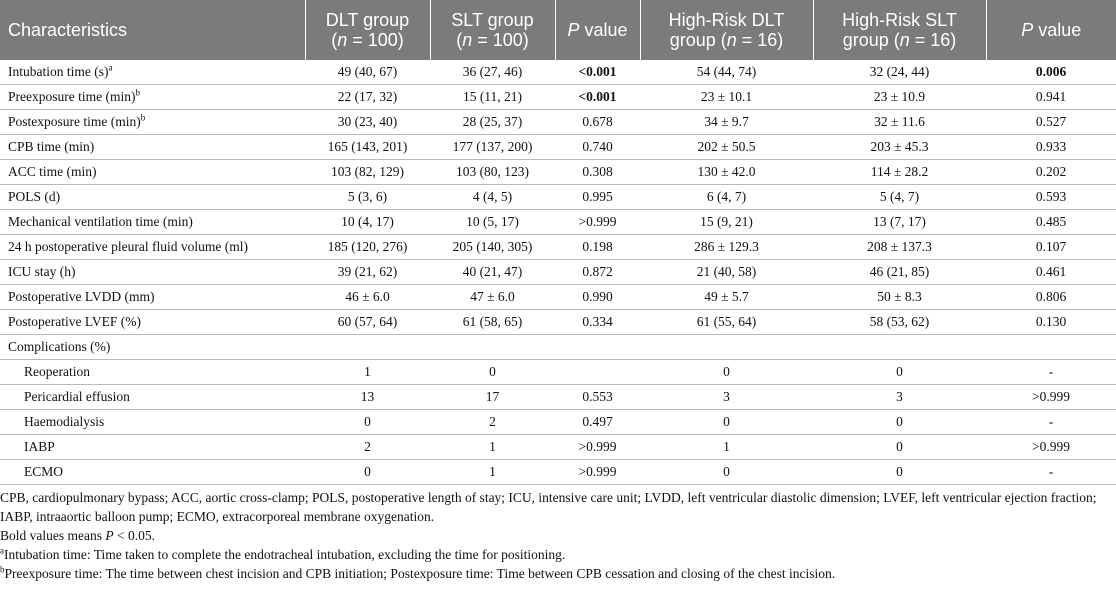  Describe the element at coordinates (726, 397) in the screenshot. I see `high-risk-dlt-cell: 3` at that location.